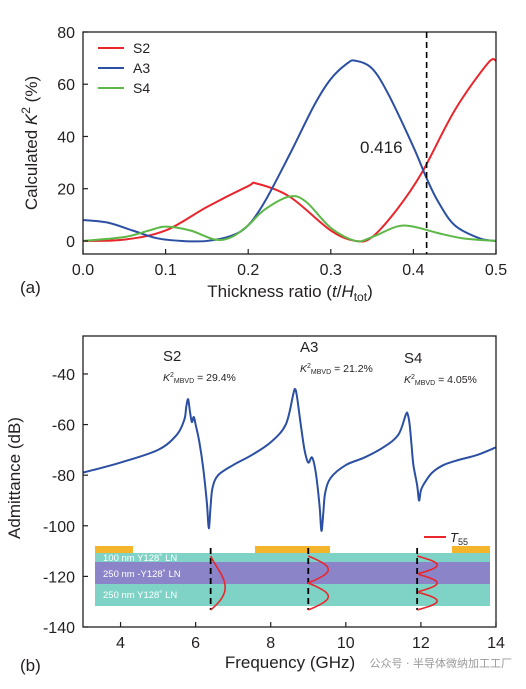 This screenshot has width=526, height=689. What do you see at coordinates (141, 48) in the screenshot?
I see `legend-label-s2: S2` at bounding box center [141, 48].